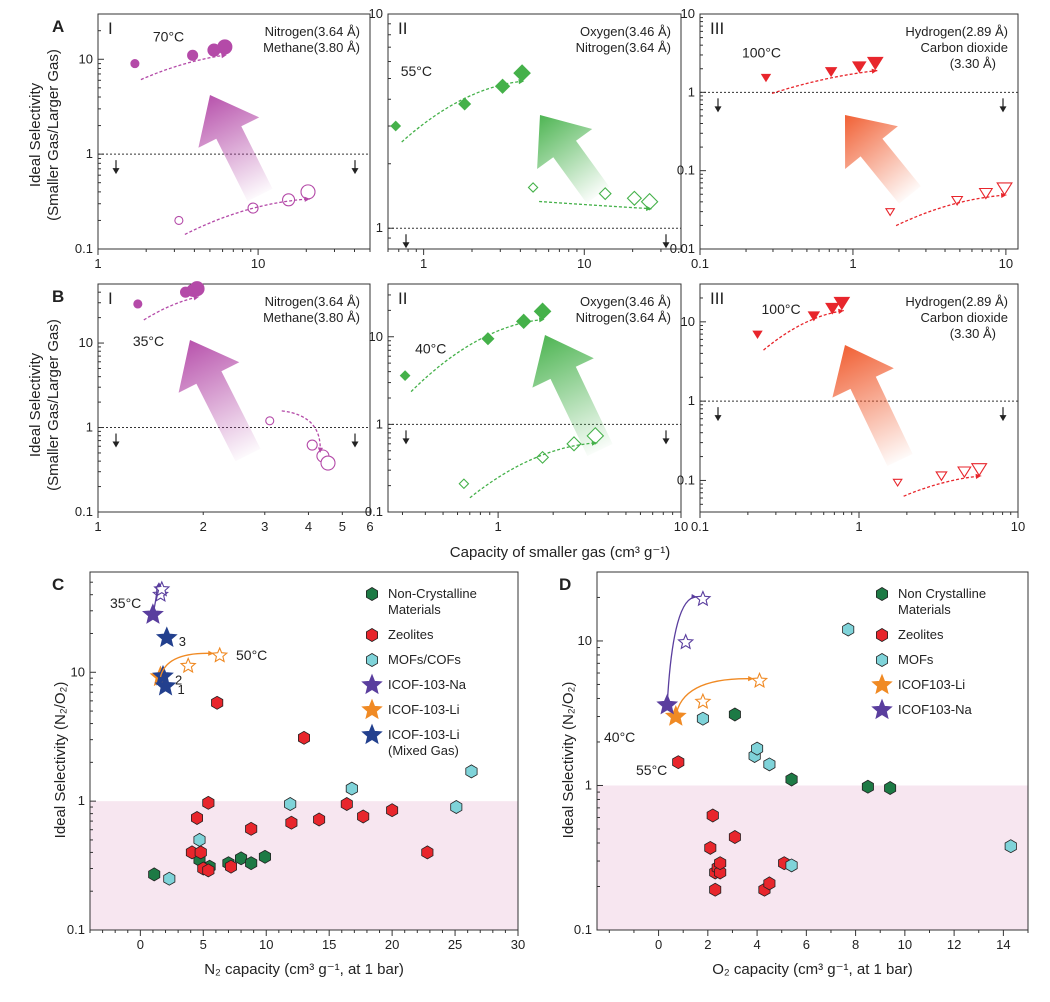 Image resolution: width=1050 pixels, height=1002 pixels. I want to click on x-tick-label: 6, so click(806, 944).